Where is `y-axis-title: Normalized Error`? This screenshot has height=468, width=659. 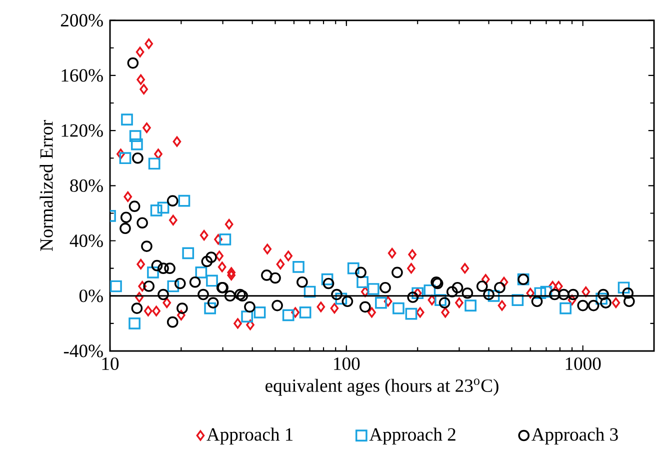
y-axis-title: Normalized Error is located at coordinates (46, 185).